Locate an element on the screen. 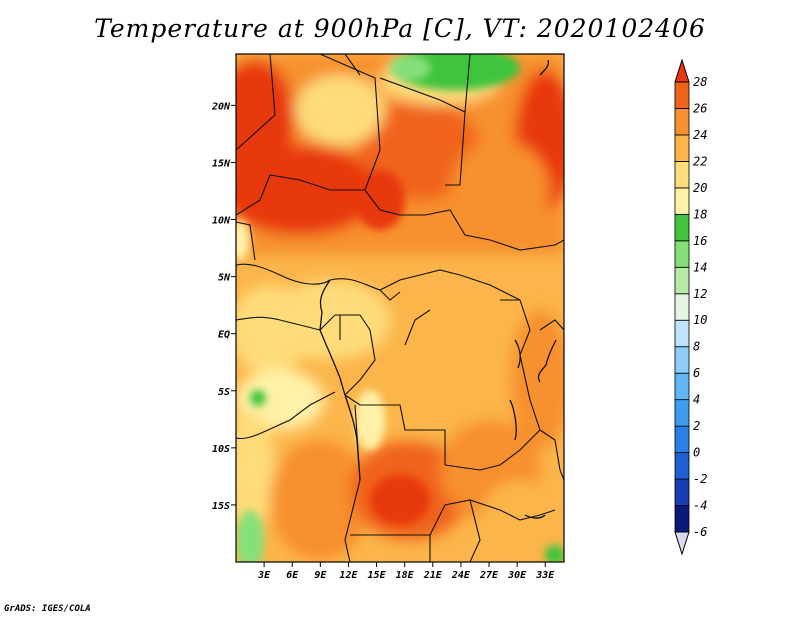  x-tick-label: 18E is located at coordinates (405, 575).